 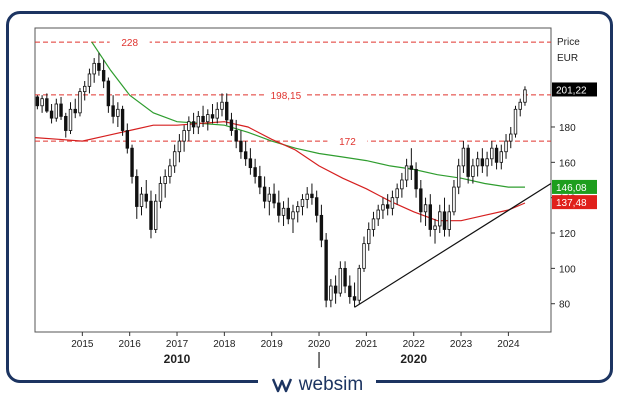 I want to click on decade-label: 2010, so click(x=177, y=359).